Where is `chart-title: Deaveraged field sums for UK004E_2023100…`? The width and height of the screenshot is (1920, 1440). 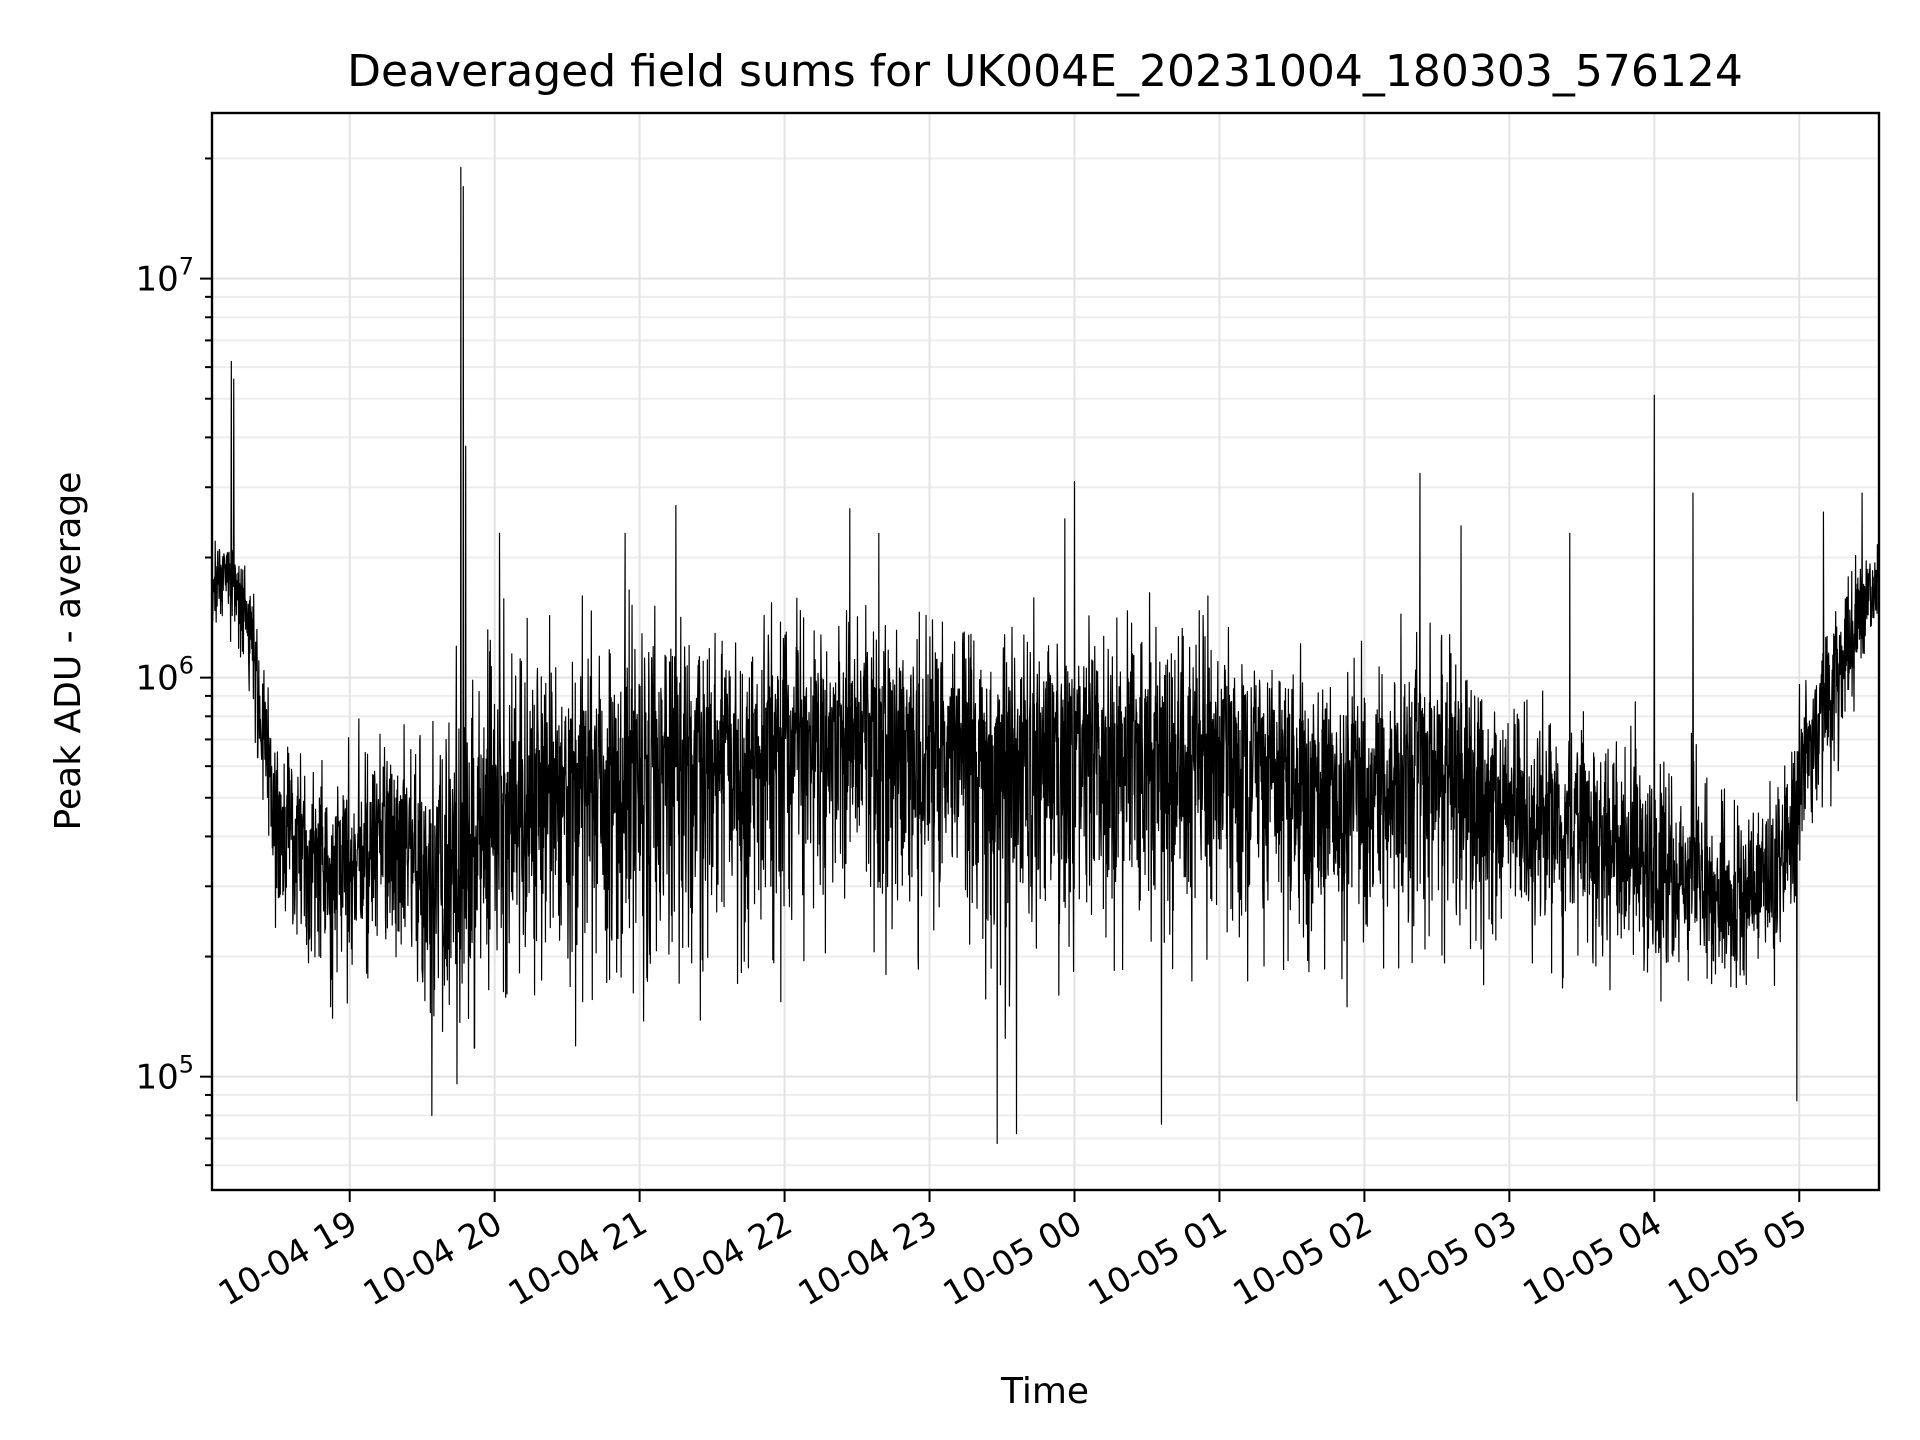 chart-title: Deaveraged field sums for UK004E_2023100… is located at coordinates (1045, 71).